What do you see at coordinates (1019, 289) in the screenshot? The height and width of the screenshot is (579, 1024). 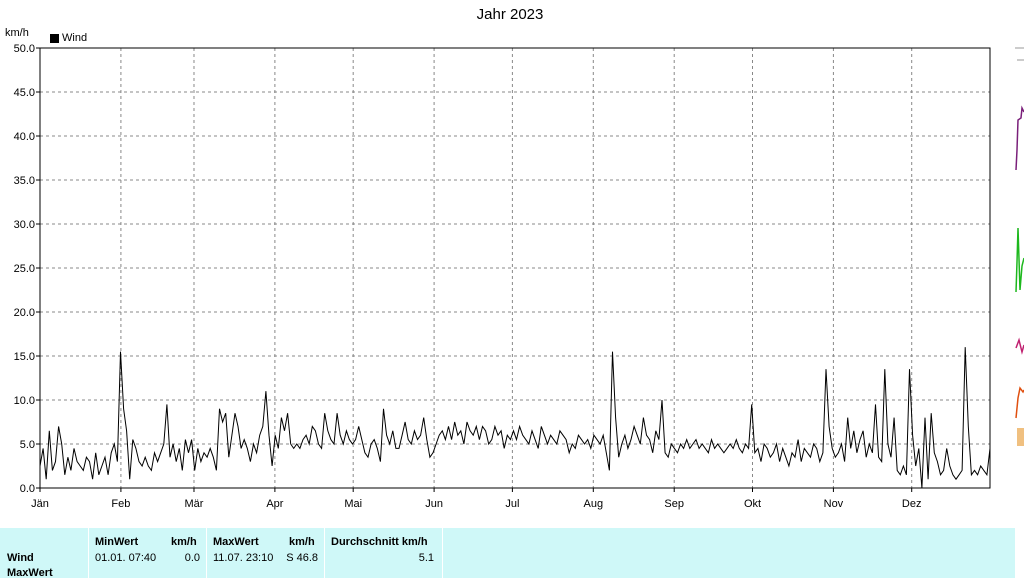 I see `right-edge-strip` at bounding box center [1019, 289].